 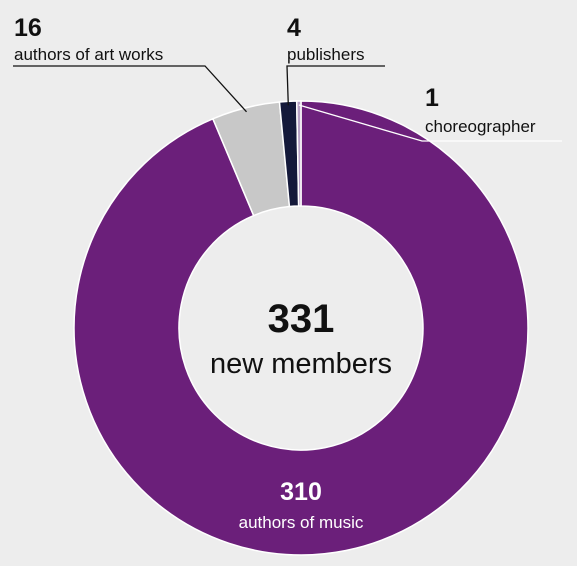 I want to click on slice-label-authors-of-art-works: authors of art works, so click(x=88, y=54).